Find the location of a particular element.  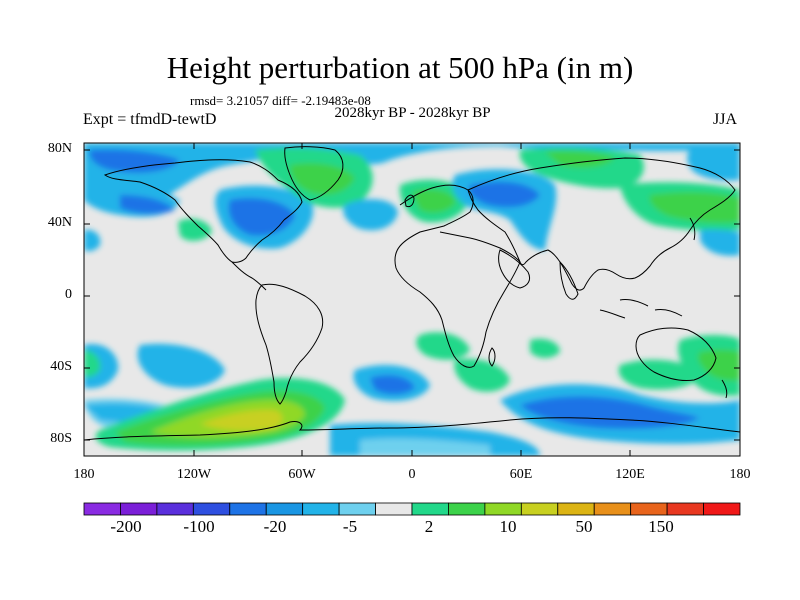

period-label: 2028kyr BP - 2028kyr BP is located at coordinates (412, 113).